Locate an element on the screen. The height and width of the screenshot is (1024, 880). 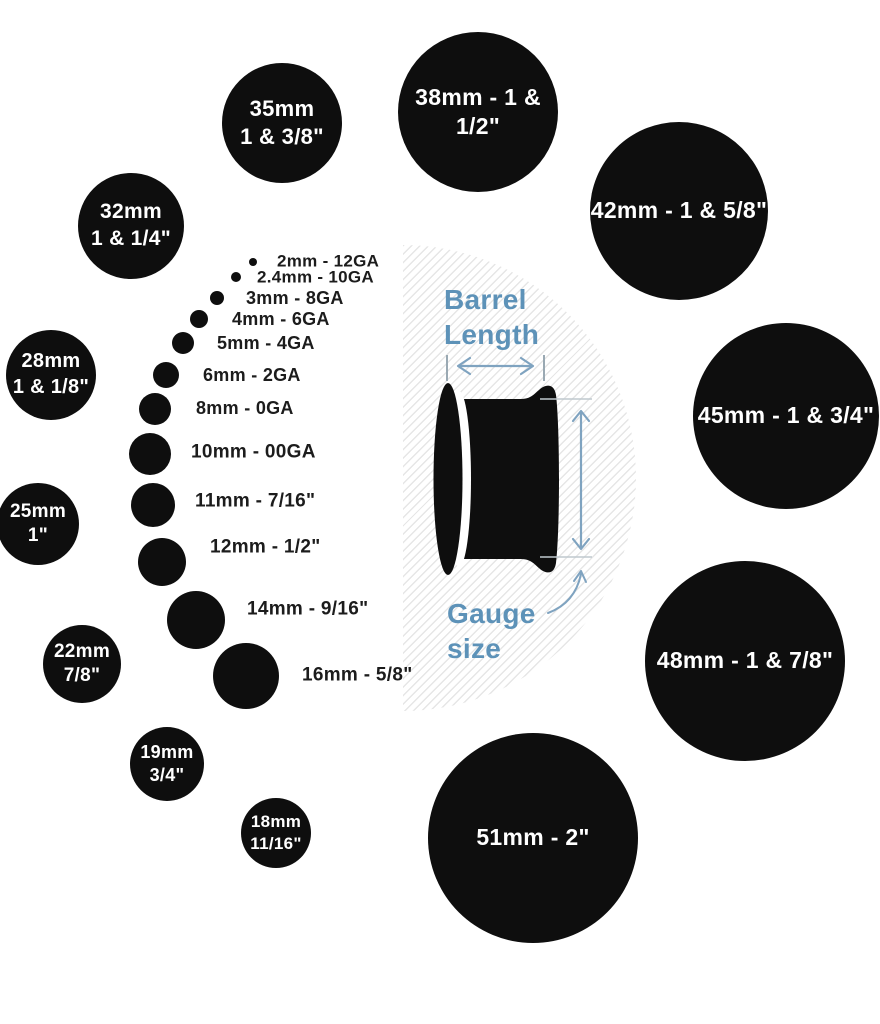
size-circle-label: 35mm is located at coordinates (282, 108).